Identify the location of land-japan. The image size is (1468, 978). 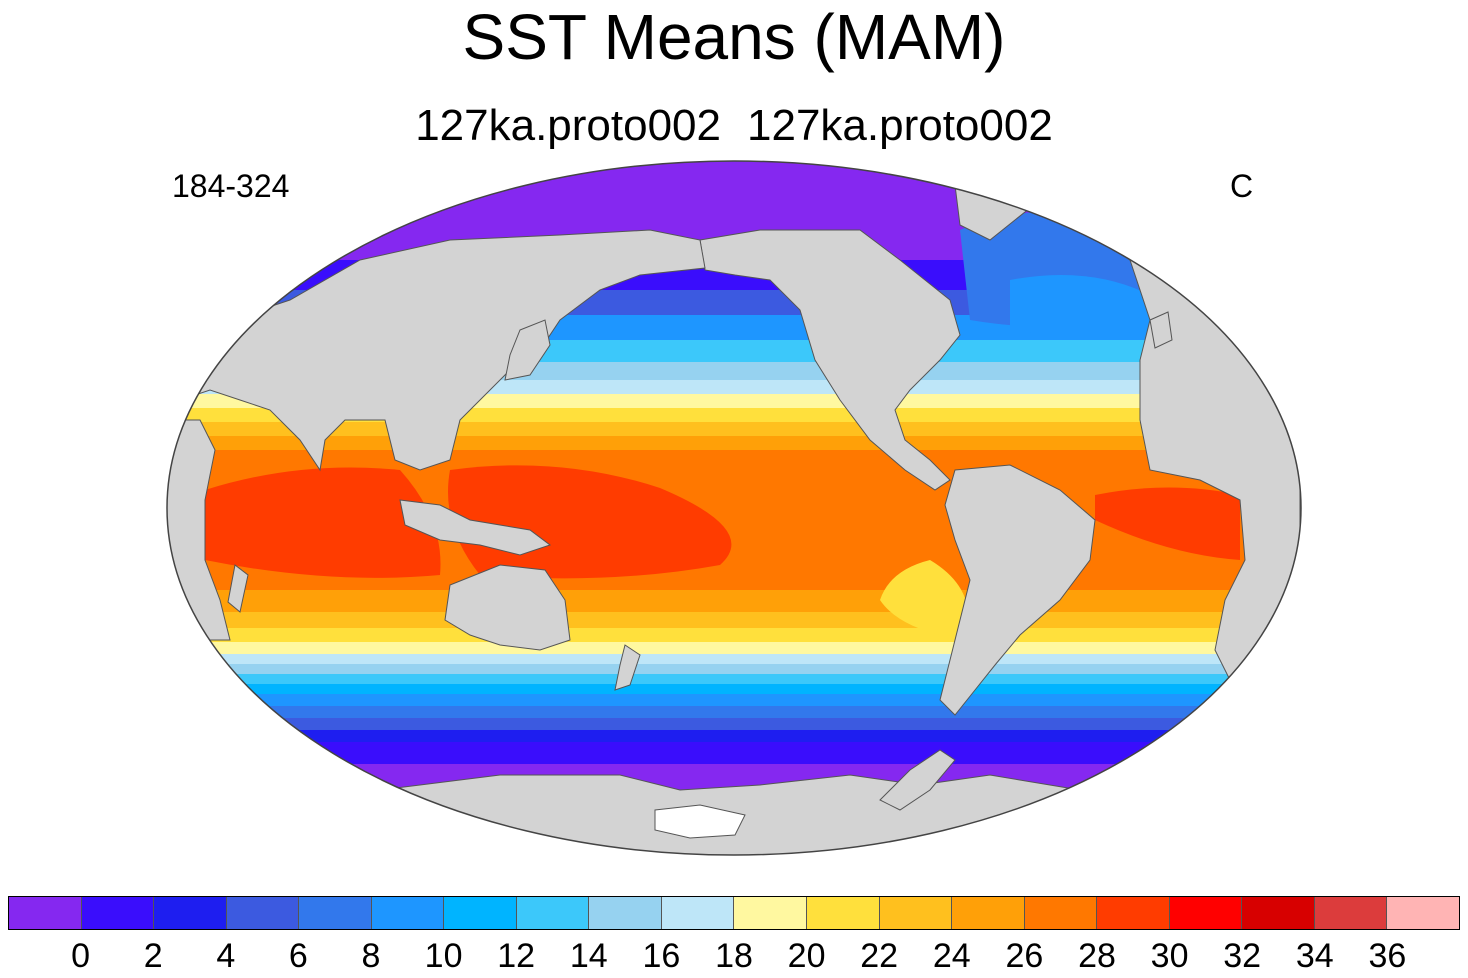
(527, 350).